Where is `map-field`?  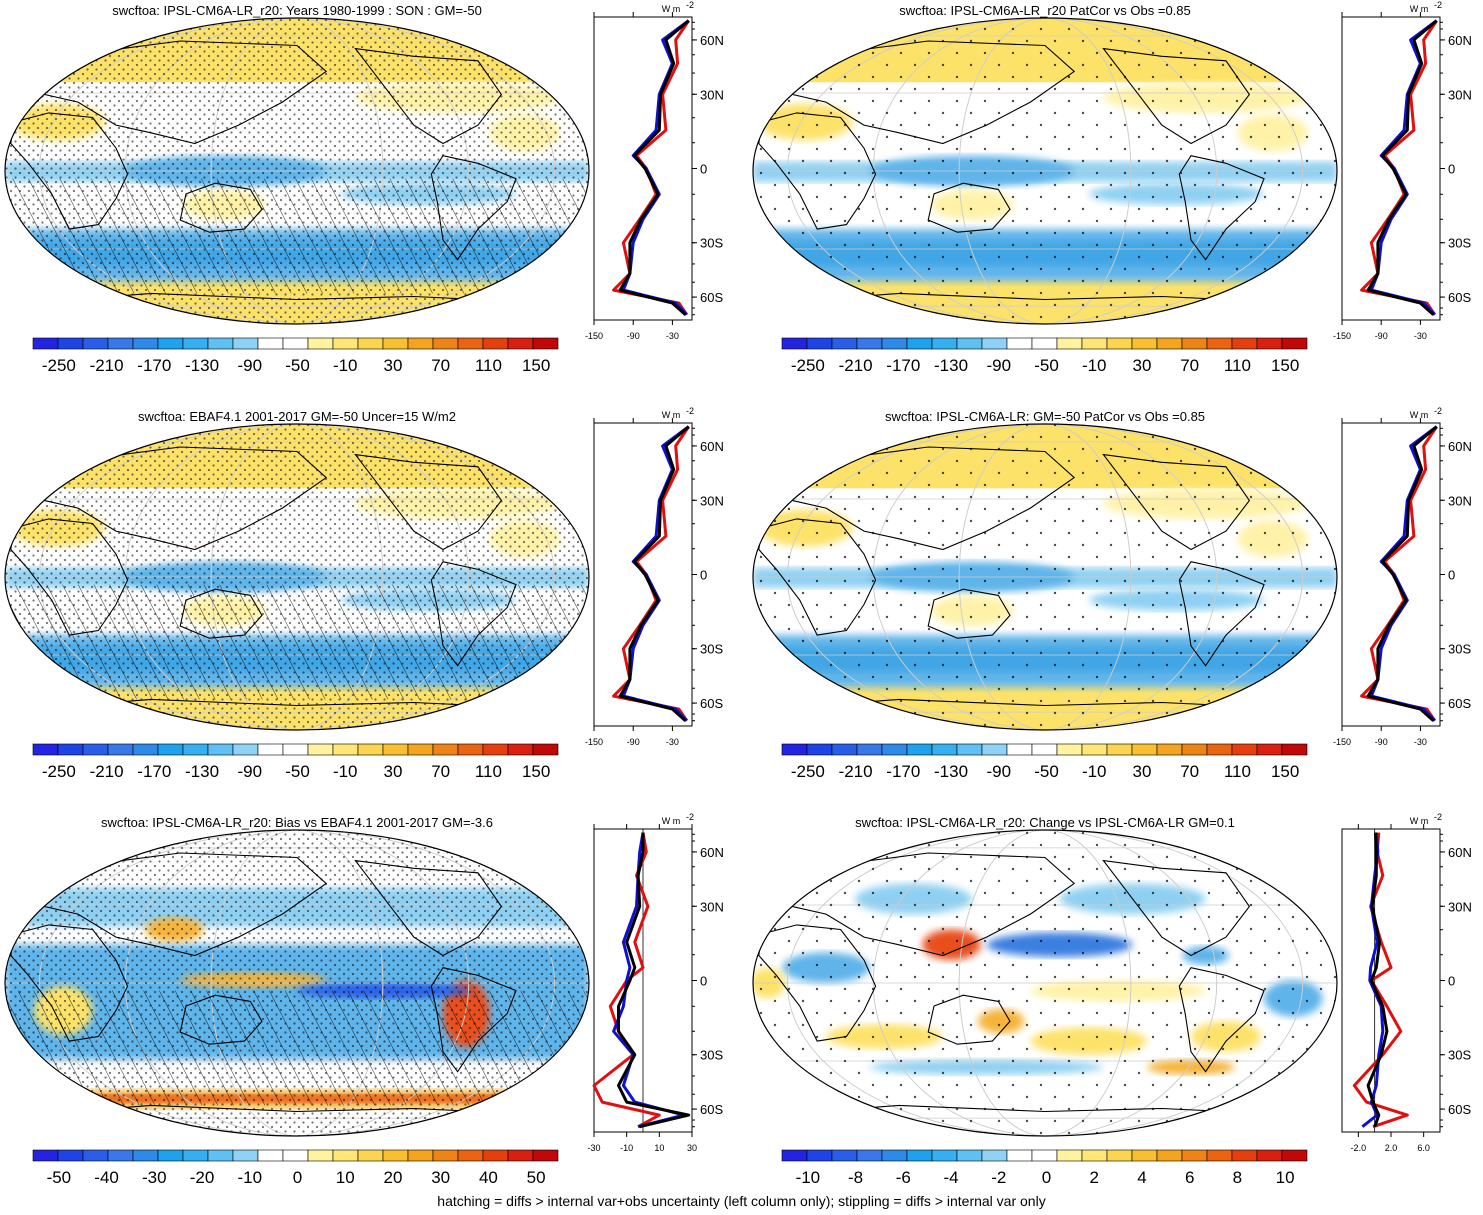 map-field is located at coordinates (1045, 577).